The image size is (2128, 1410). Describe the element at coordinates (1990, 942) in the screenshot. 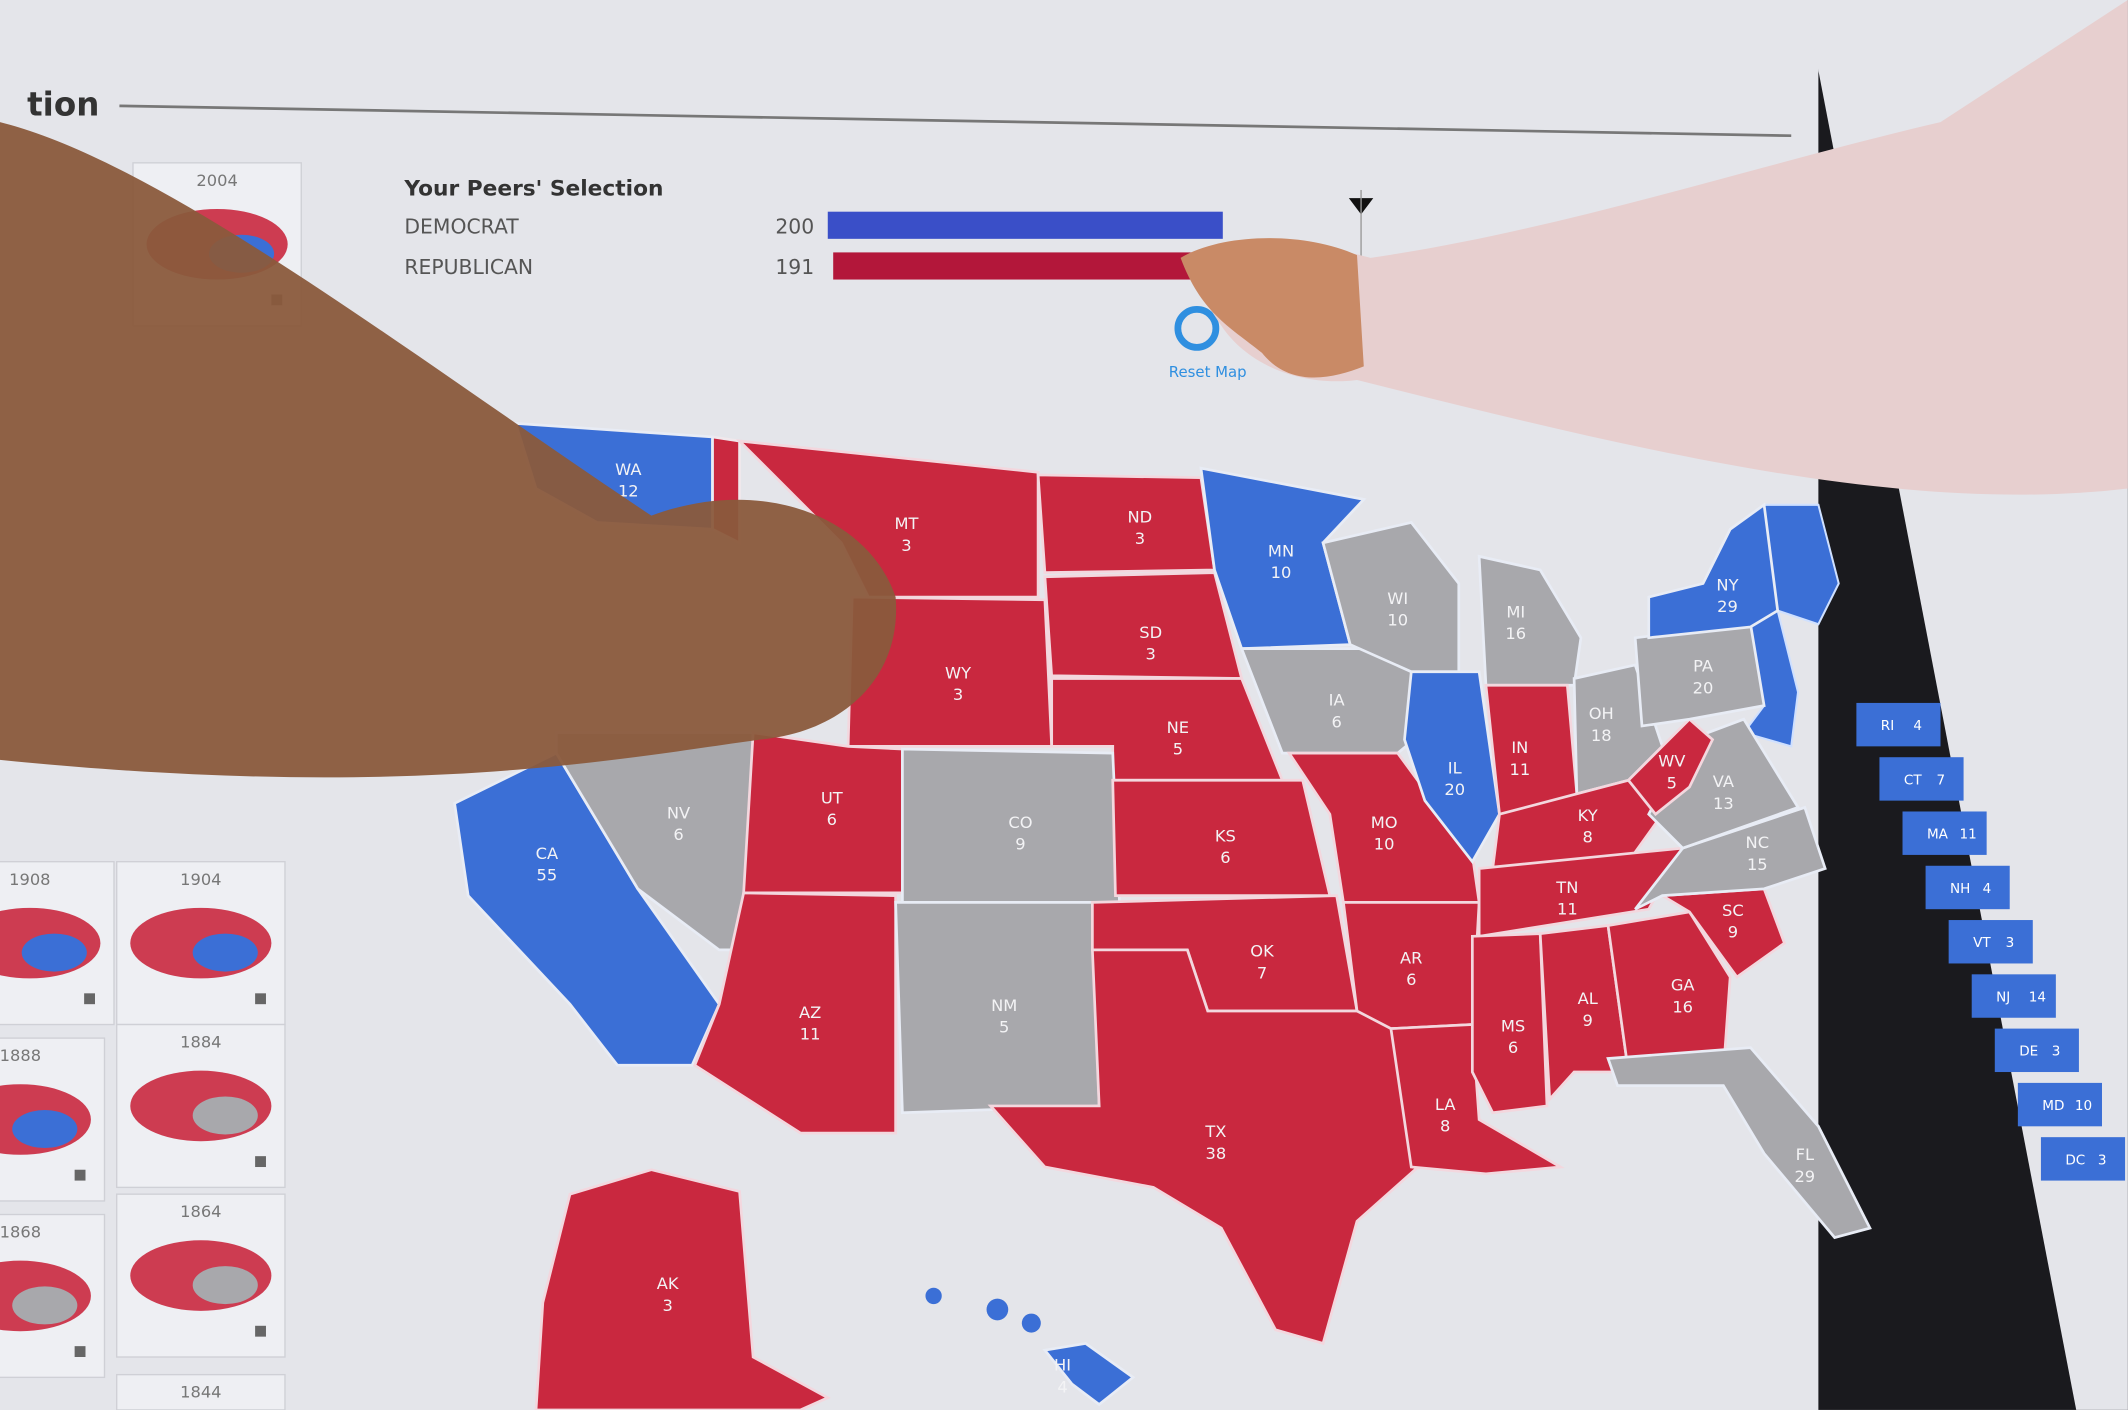

I see `small-state-vt: VT 3` at that location.